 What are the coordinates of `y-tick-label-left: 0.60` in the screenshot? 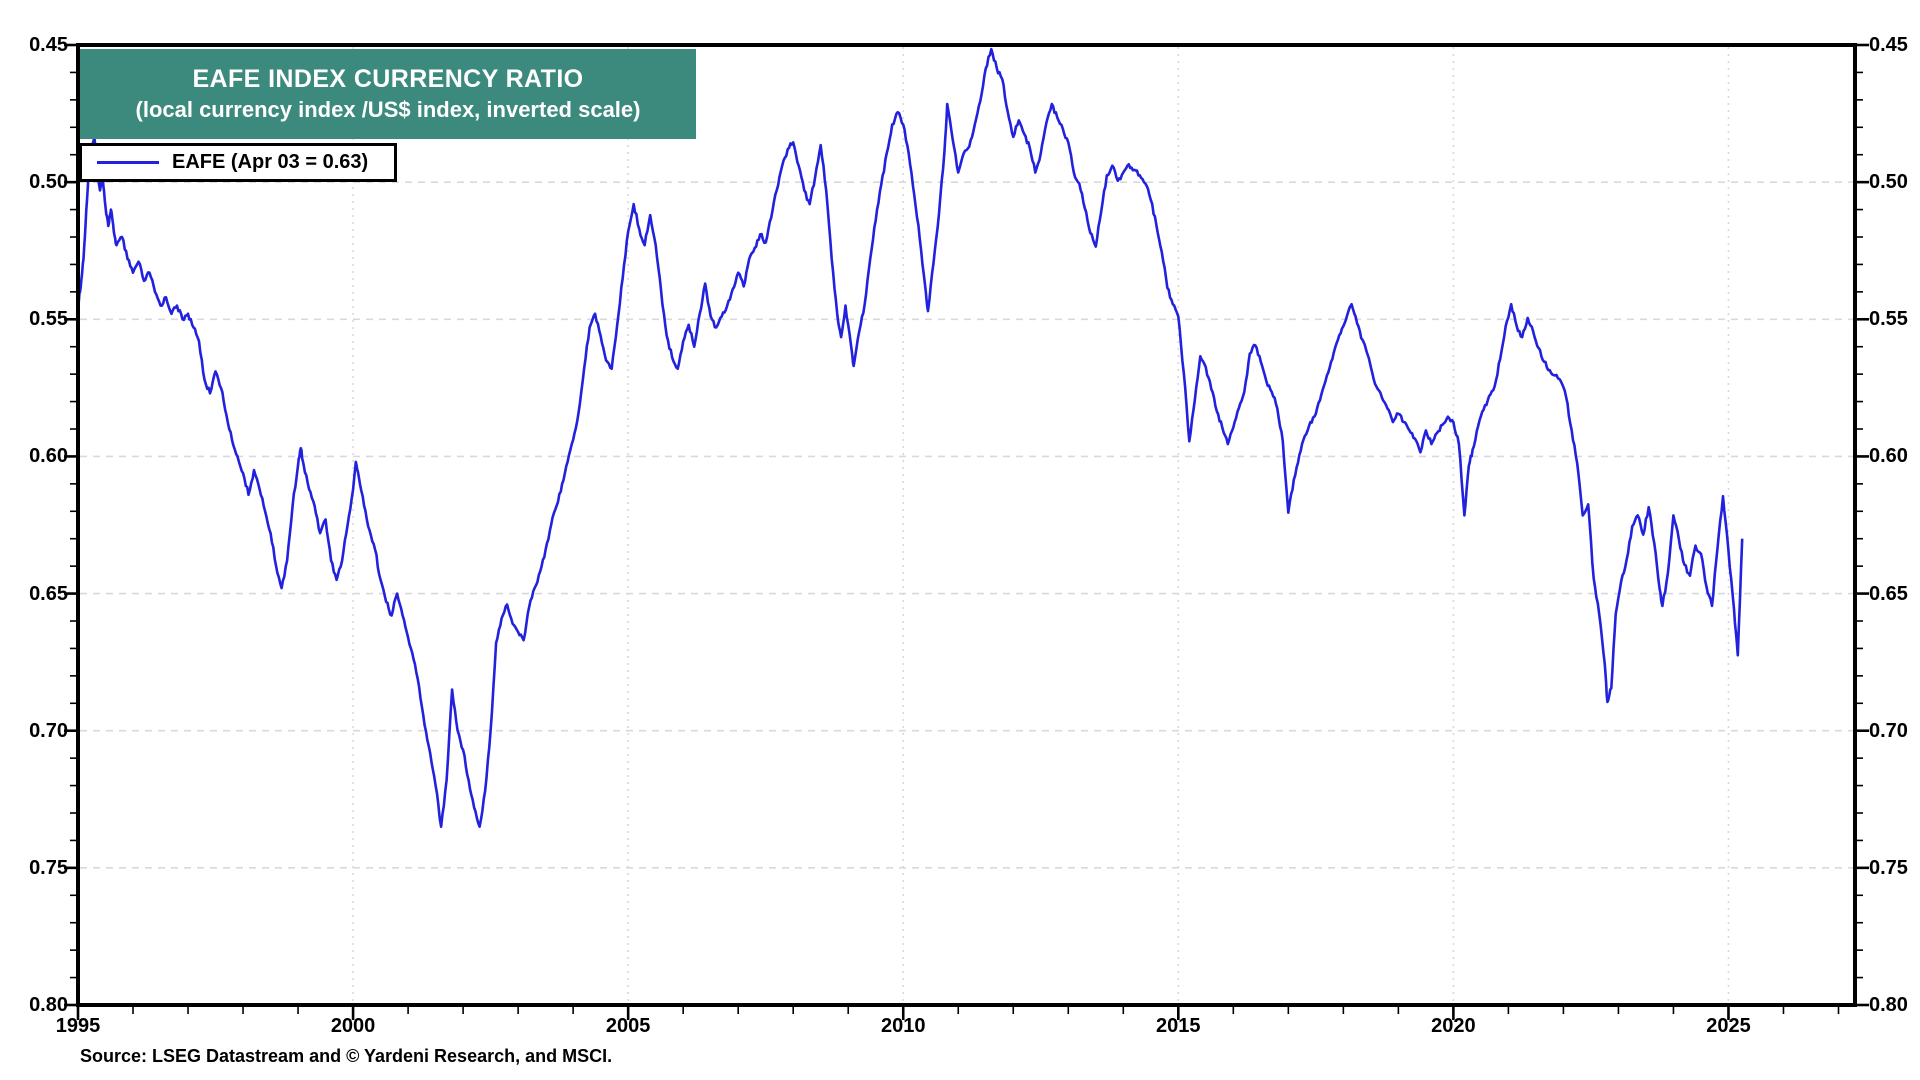 It's located at (48, 456).